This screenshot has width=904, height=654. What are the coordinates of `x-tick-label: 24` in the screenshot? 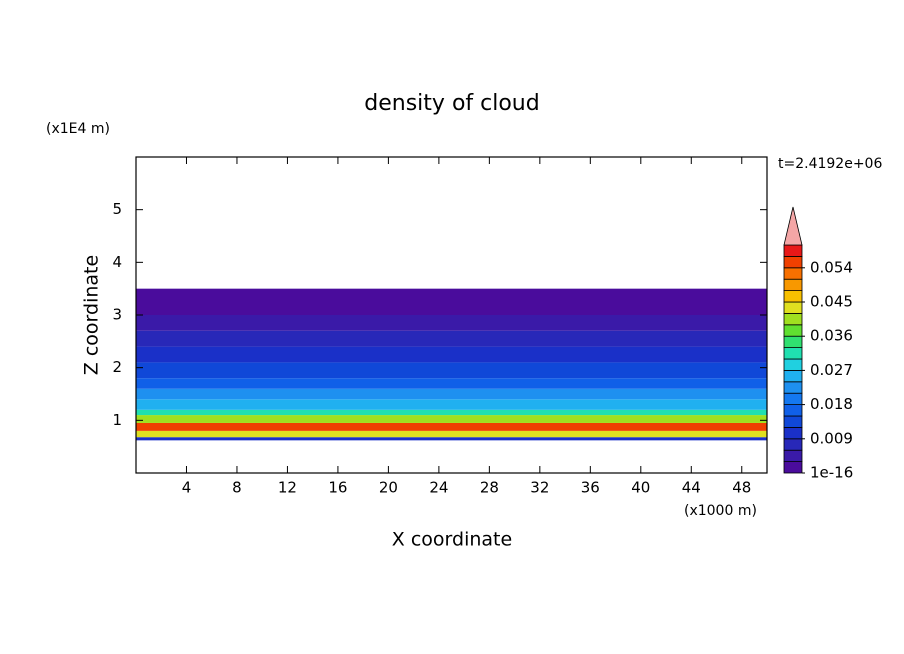 It's located at (438, 488).